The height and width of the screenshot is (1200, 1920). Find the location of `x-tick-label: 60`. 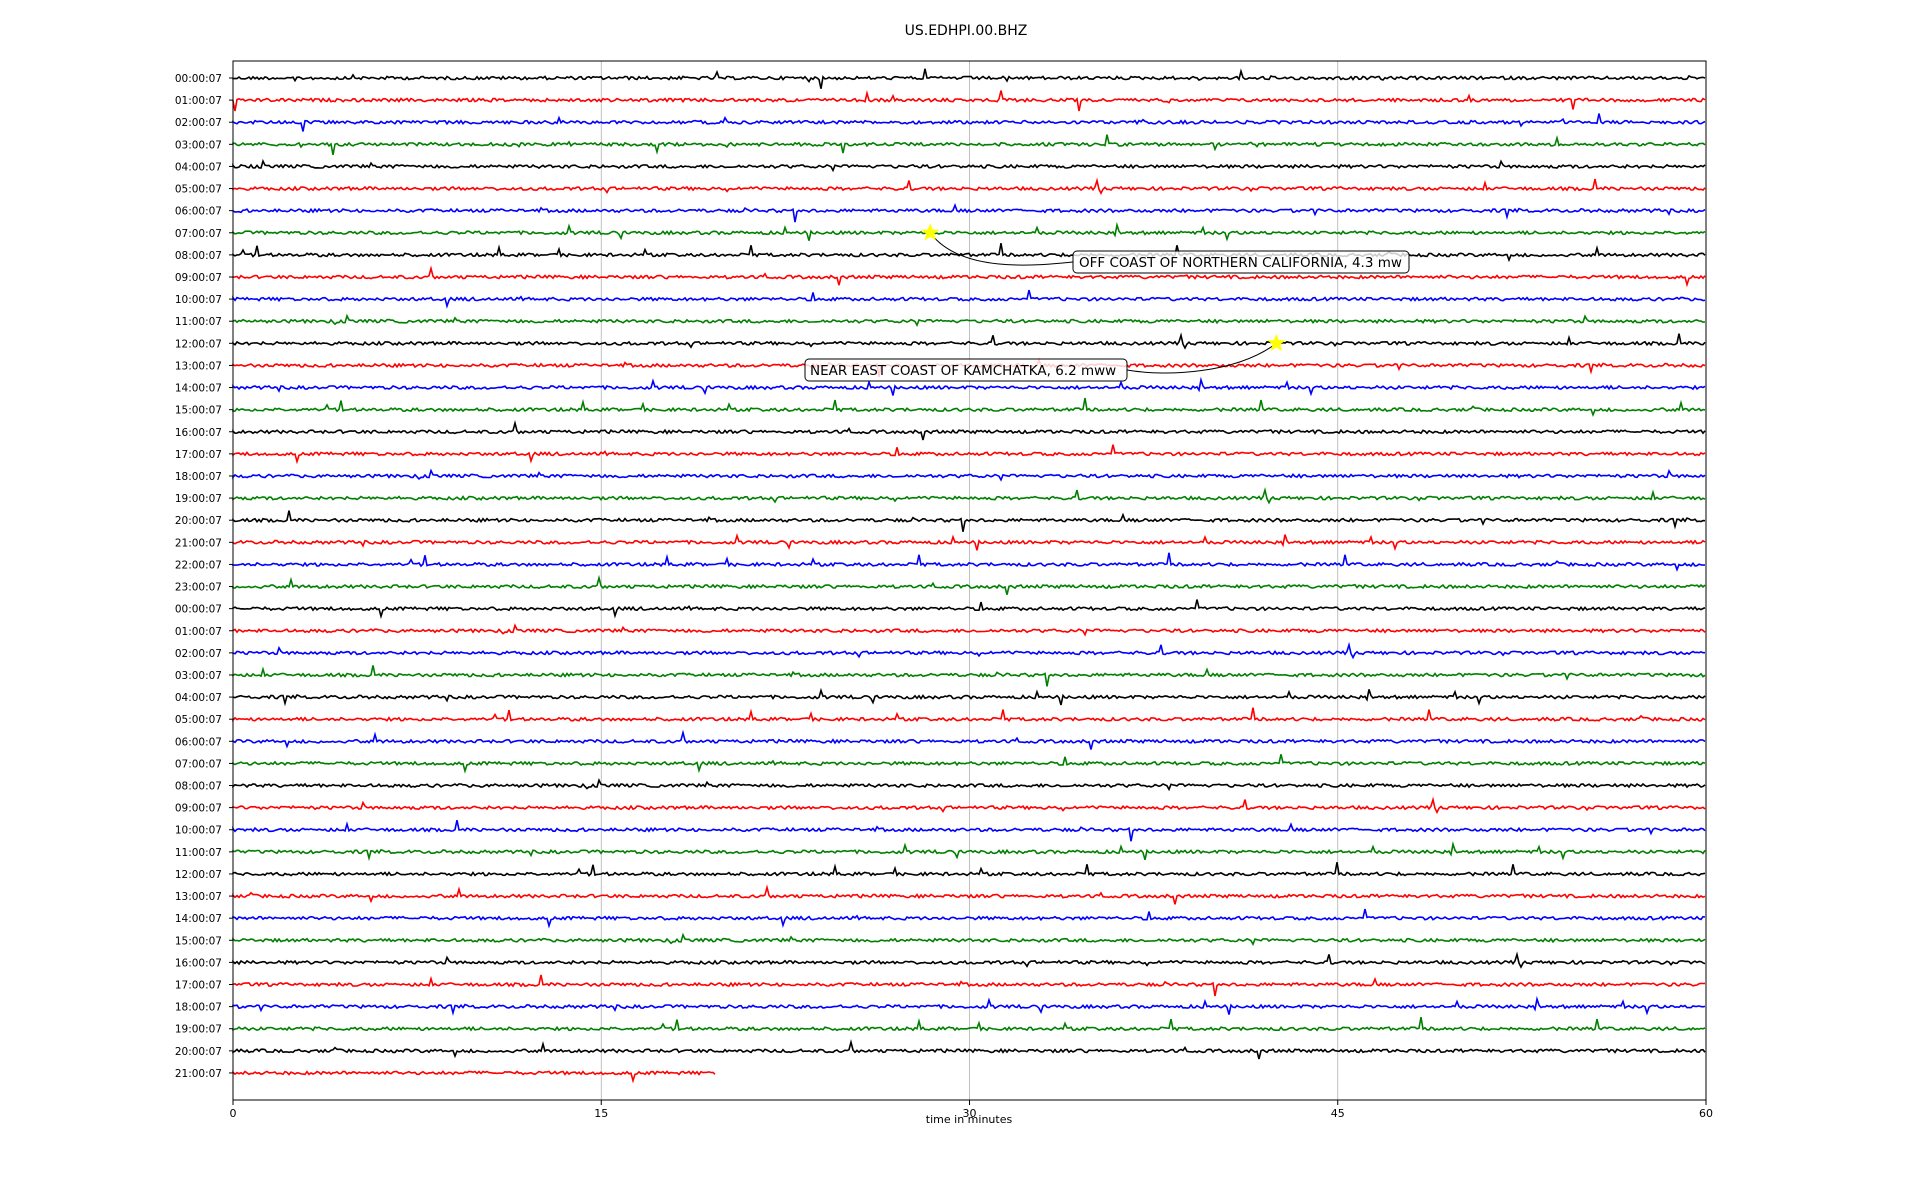

x-tick-label: 60 is located at coordinates (1706, 1113).